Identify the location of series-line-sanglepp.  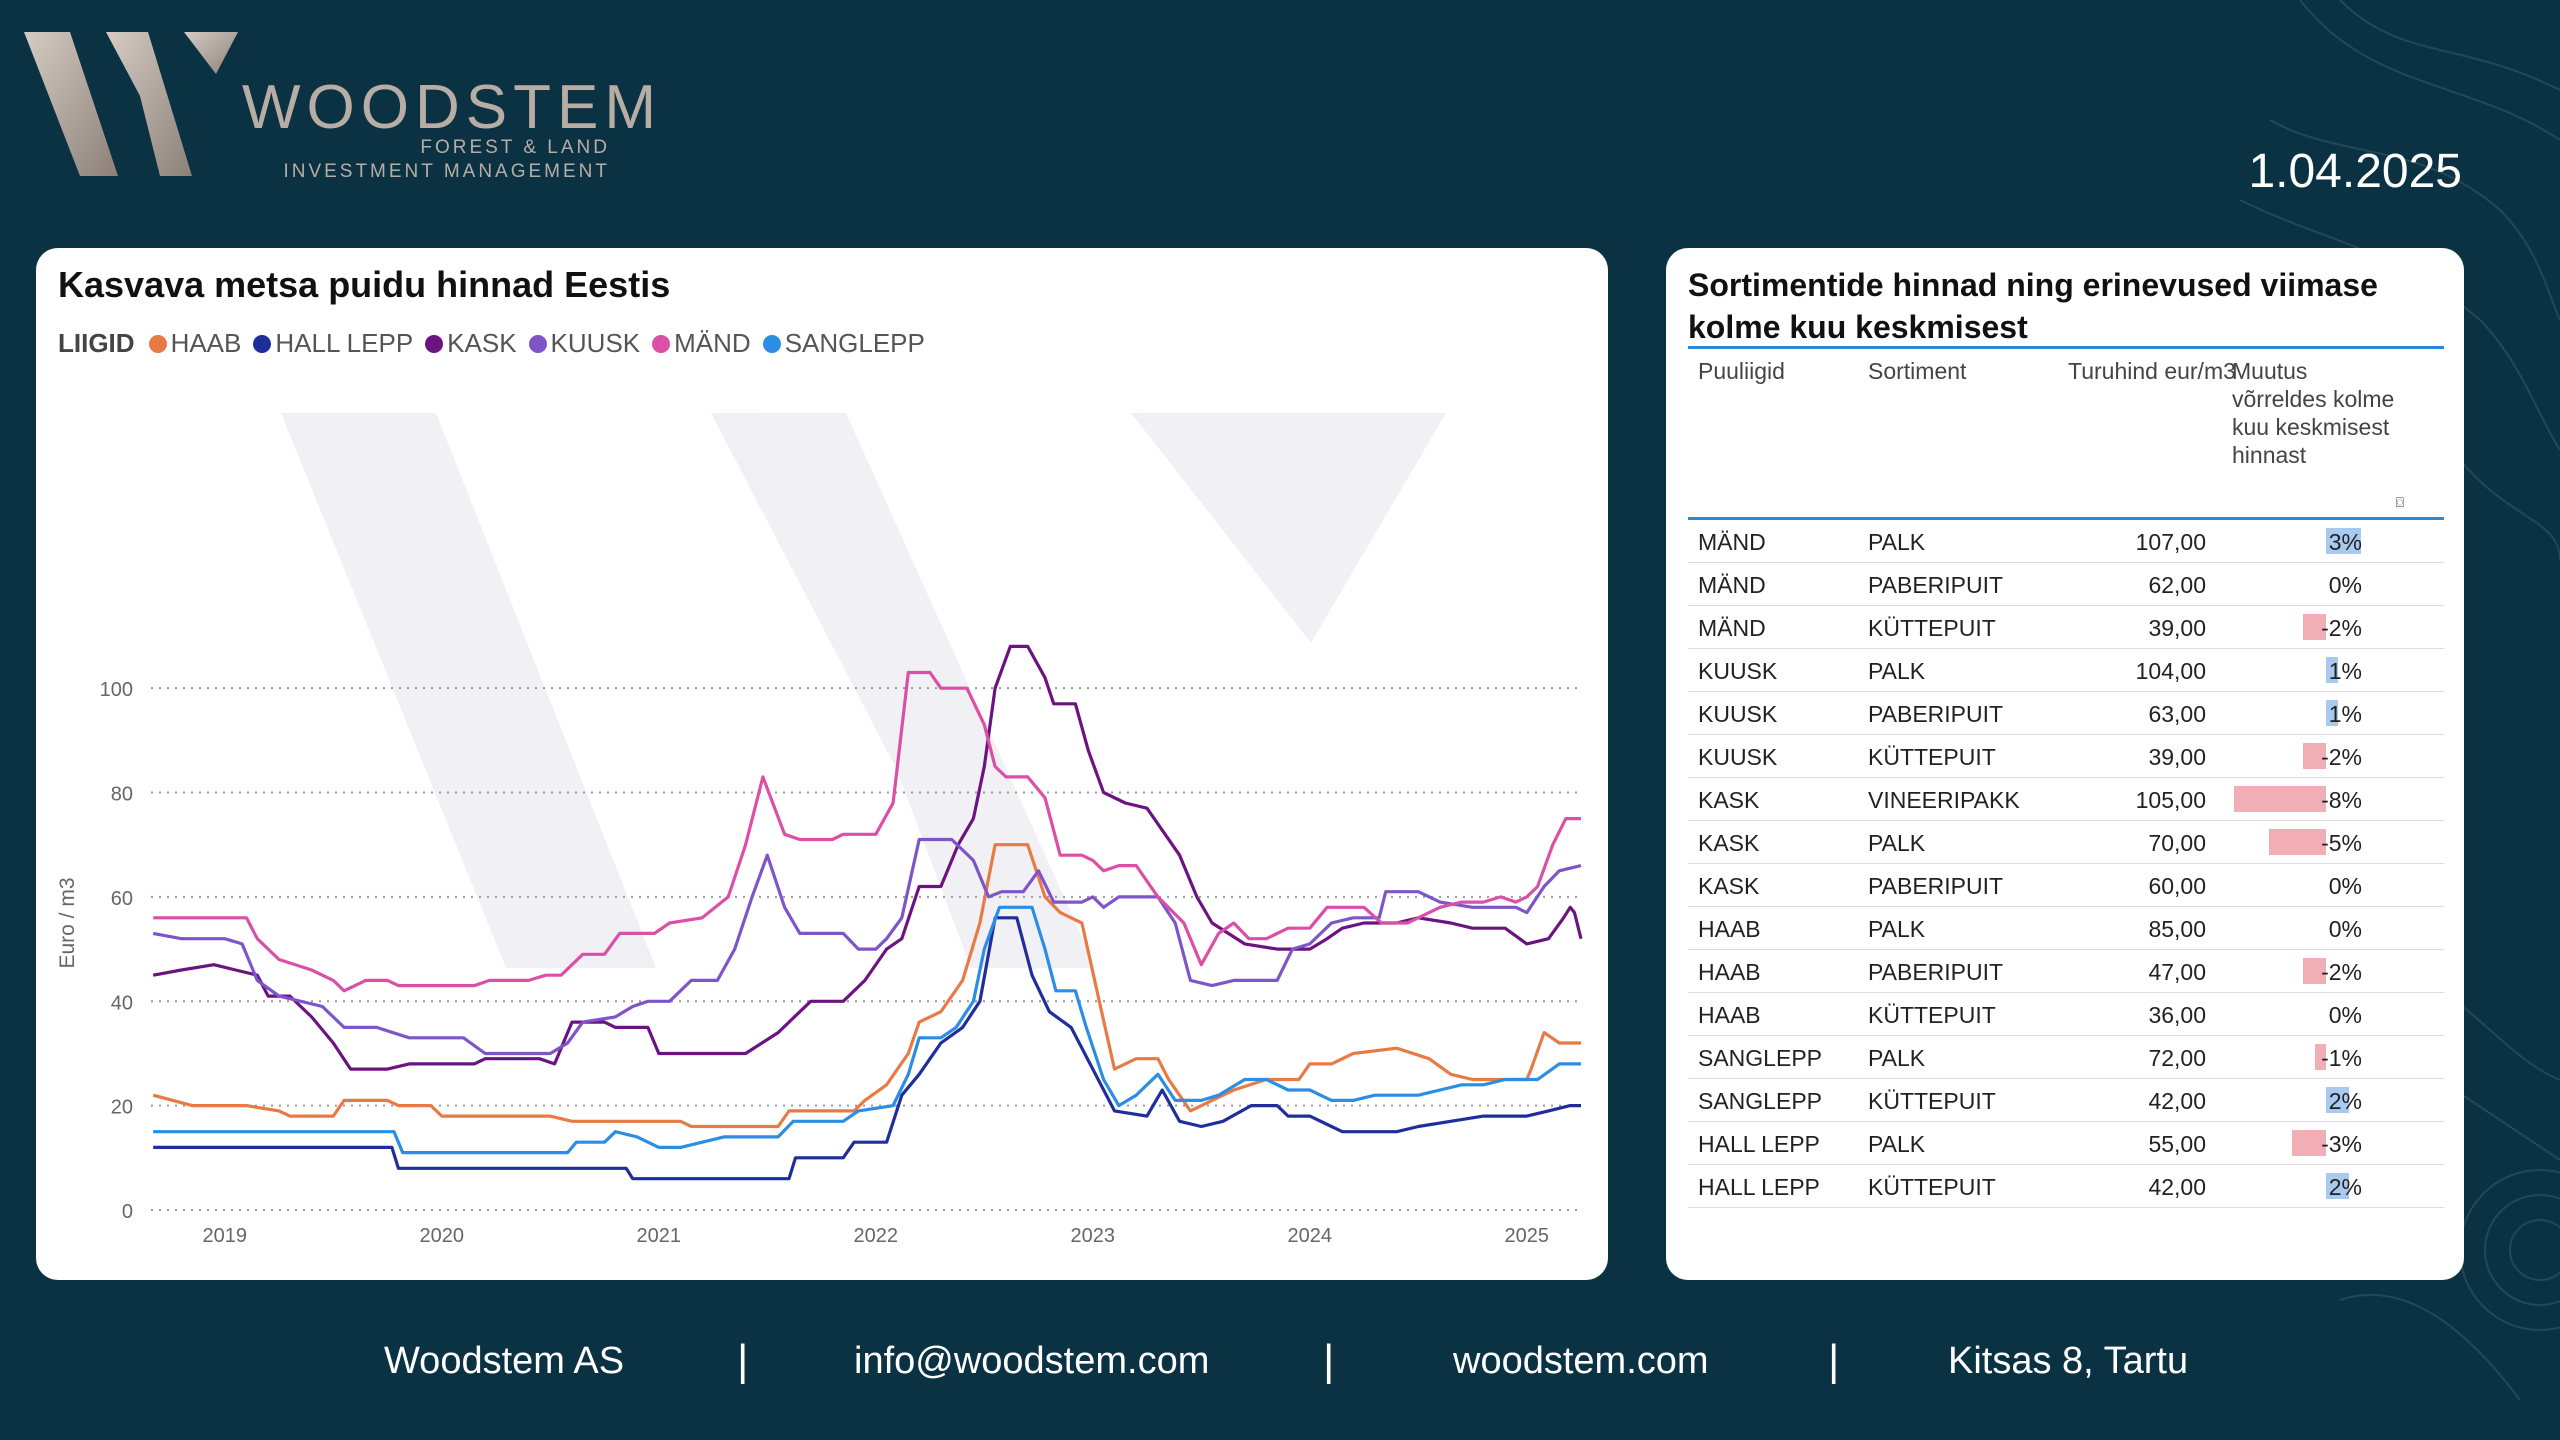
(867, 1030).